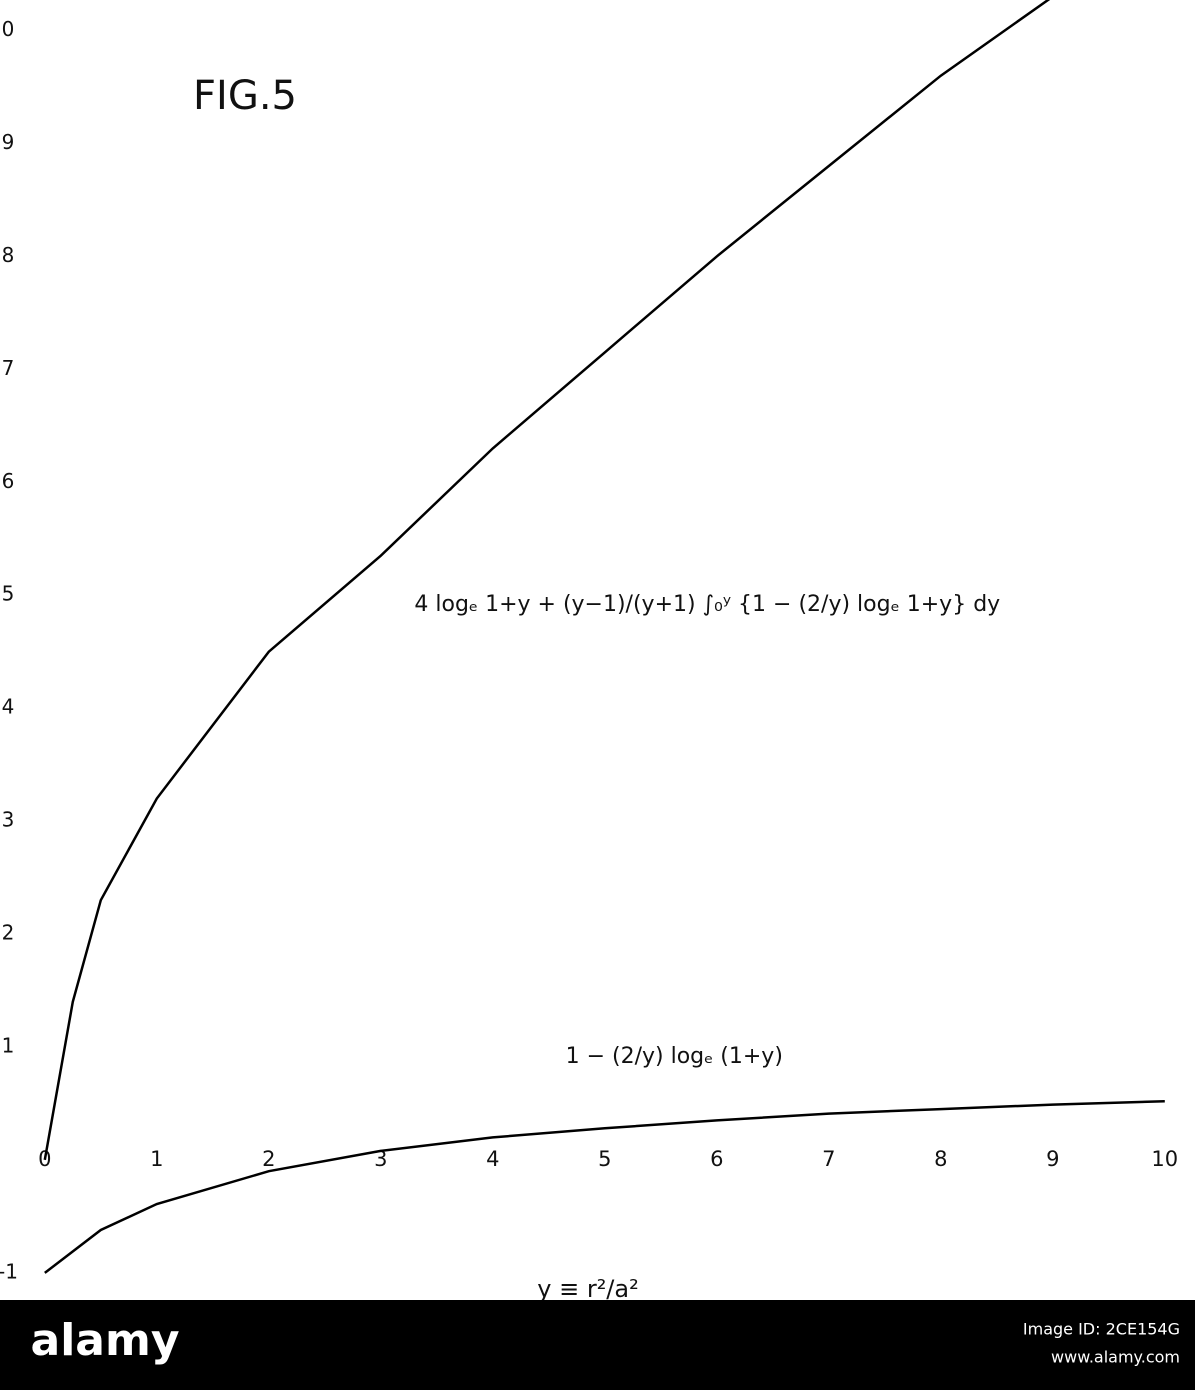 This screenshot has width=1195, height=1394. What do you see at coordinates (268, 1159) in the screenshot?
I see `x-tick-label: 2` at bounding box center [268, 1159].